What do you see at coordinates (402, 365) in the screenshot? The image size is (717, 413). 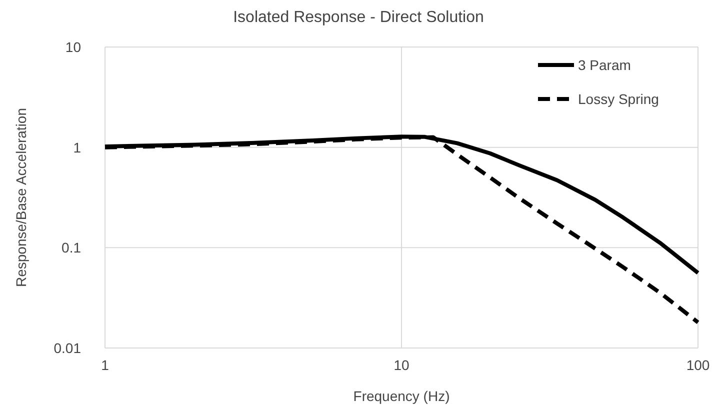 I see `x-tick-label: 10` at bounding box center [402, 365].